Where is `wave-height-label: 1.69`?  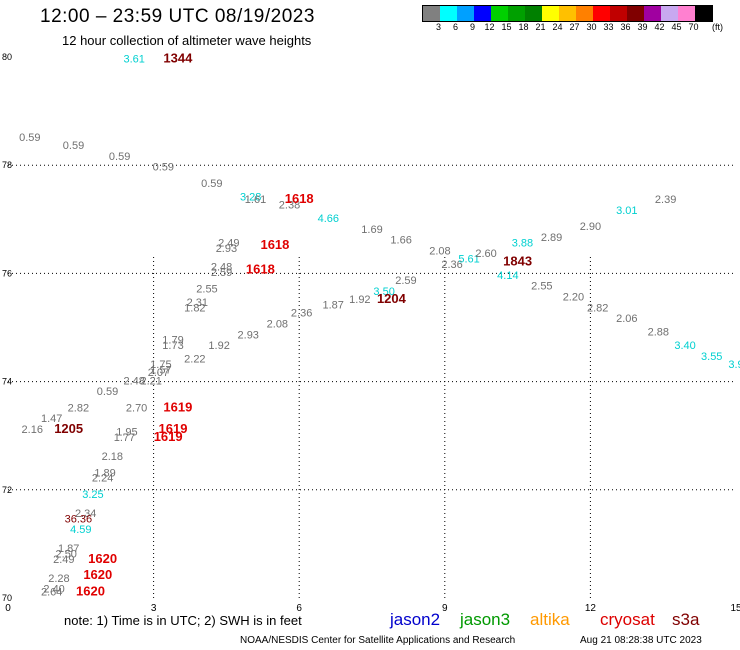 wave-height-label: 1.69 is located at coordinates (371, 230).